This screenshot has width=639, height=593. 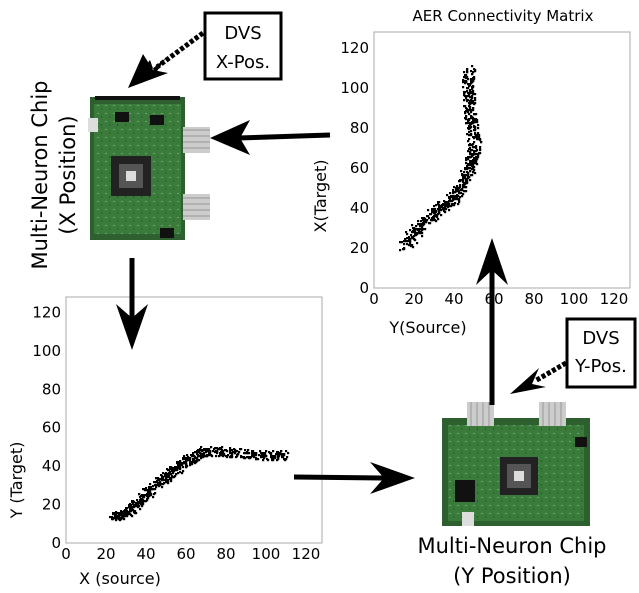 What do you see at coordinates (374, 299) in the screenshot?
I see `connectivity-xtick-label: 0` at bounding box center [374, 299].